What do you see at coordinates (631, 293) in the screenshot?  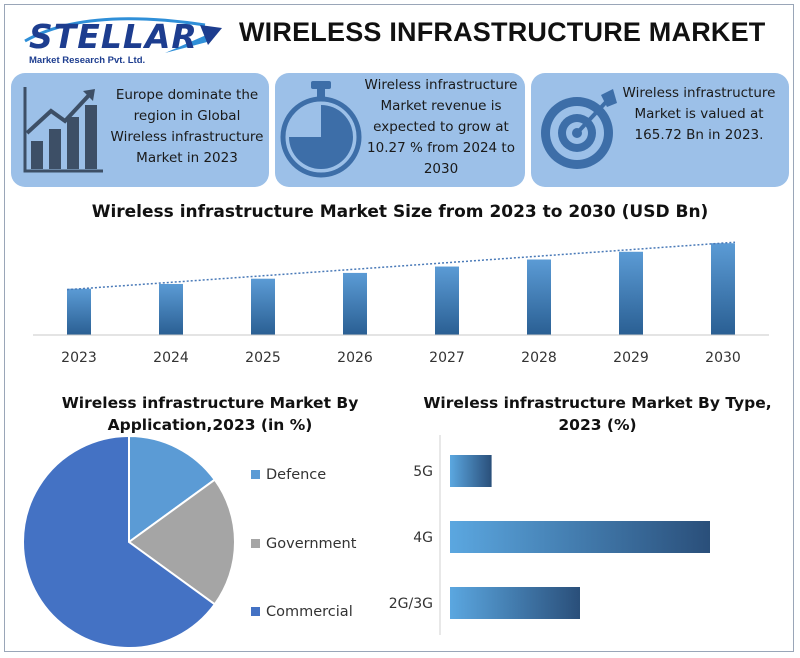 I see `bar-2029` at bounding box center [631, 293].